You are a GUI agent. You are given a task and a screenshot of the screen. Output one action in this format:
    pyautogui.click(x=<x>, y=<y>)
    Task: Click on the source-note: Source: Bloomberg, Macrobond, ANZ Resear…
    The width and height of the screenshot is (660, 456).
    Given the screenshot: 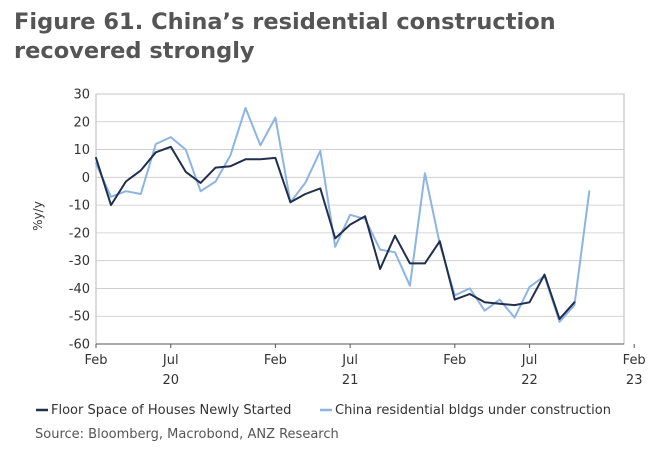 What is the action you would take?
    pyautogui.click(x=187, y=434)
    